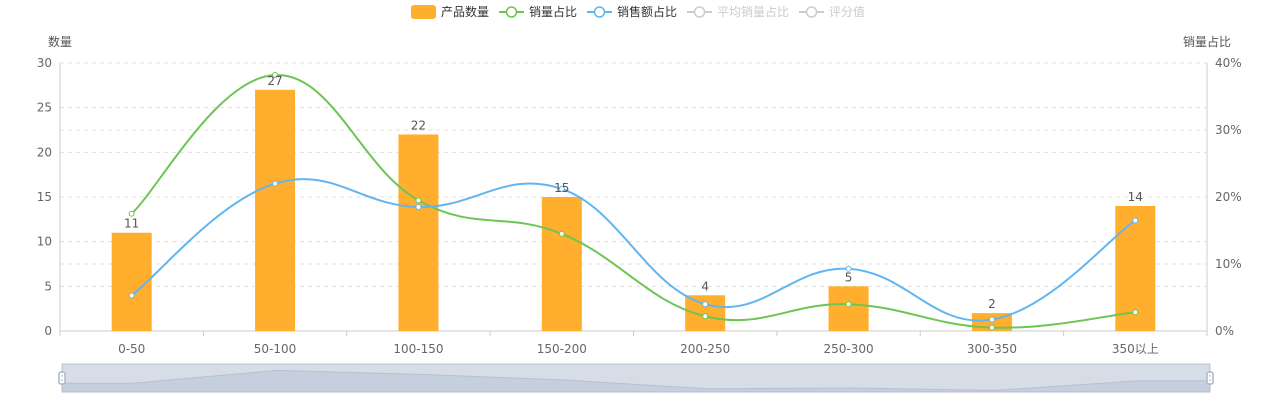  I want to click on x-tick-label: 50-100, so click(275, 349).